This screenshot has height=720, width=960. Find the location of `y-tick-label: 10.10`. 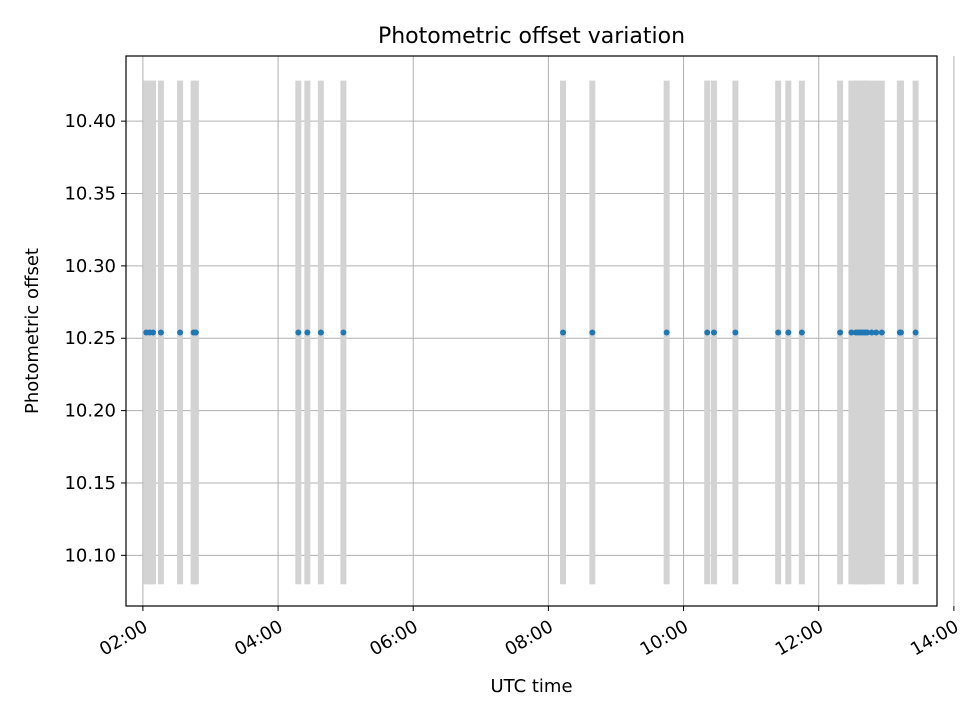

y-tick-label: 10.10 is located at coordinates (90, 555).